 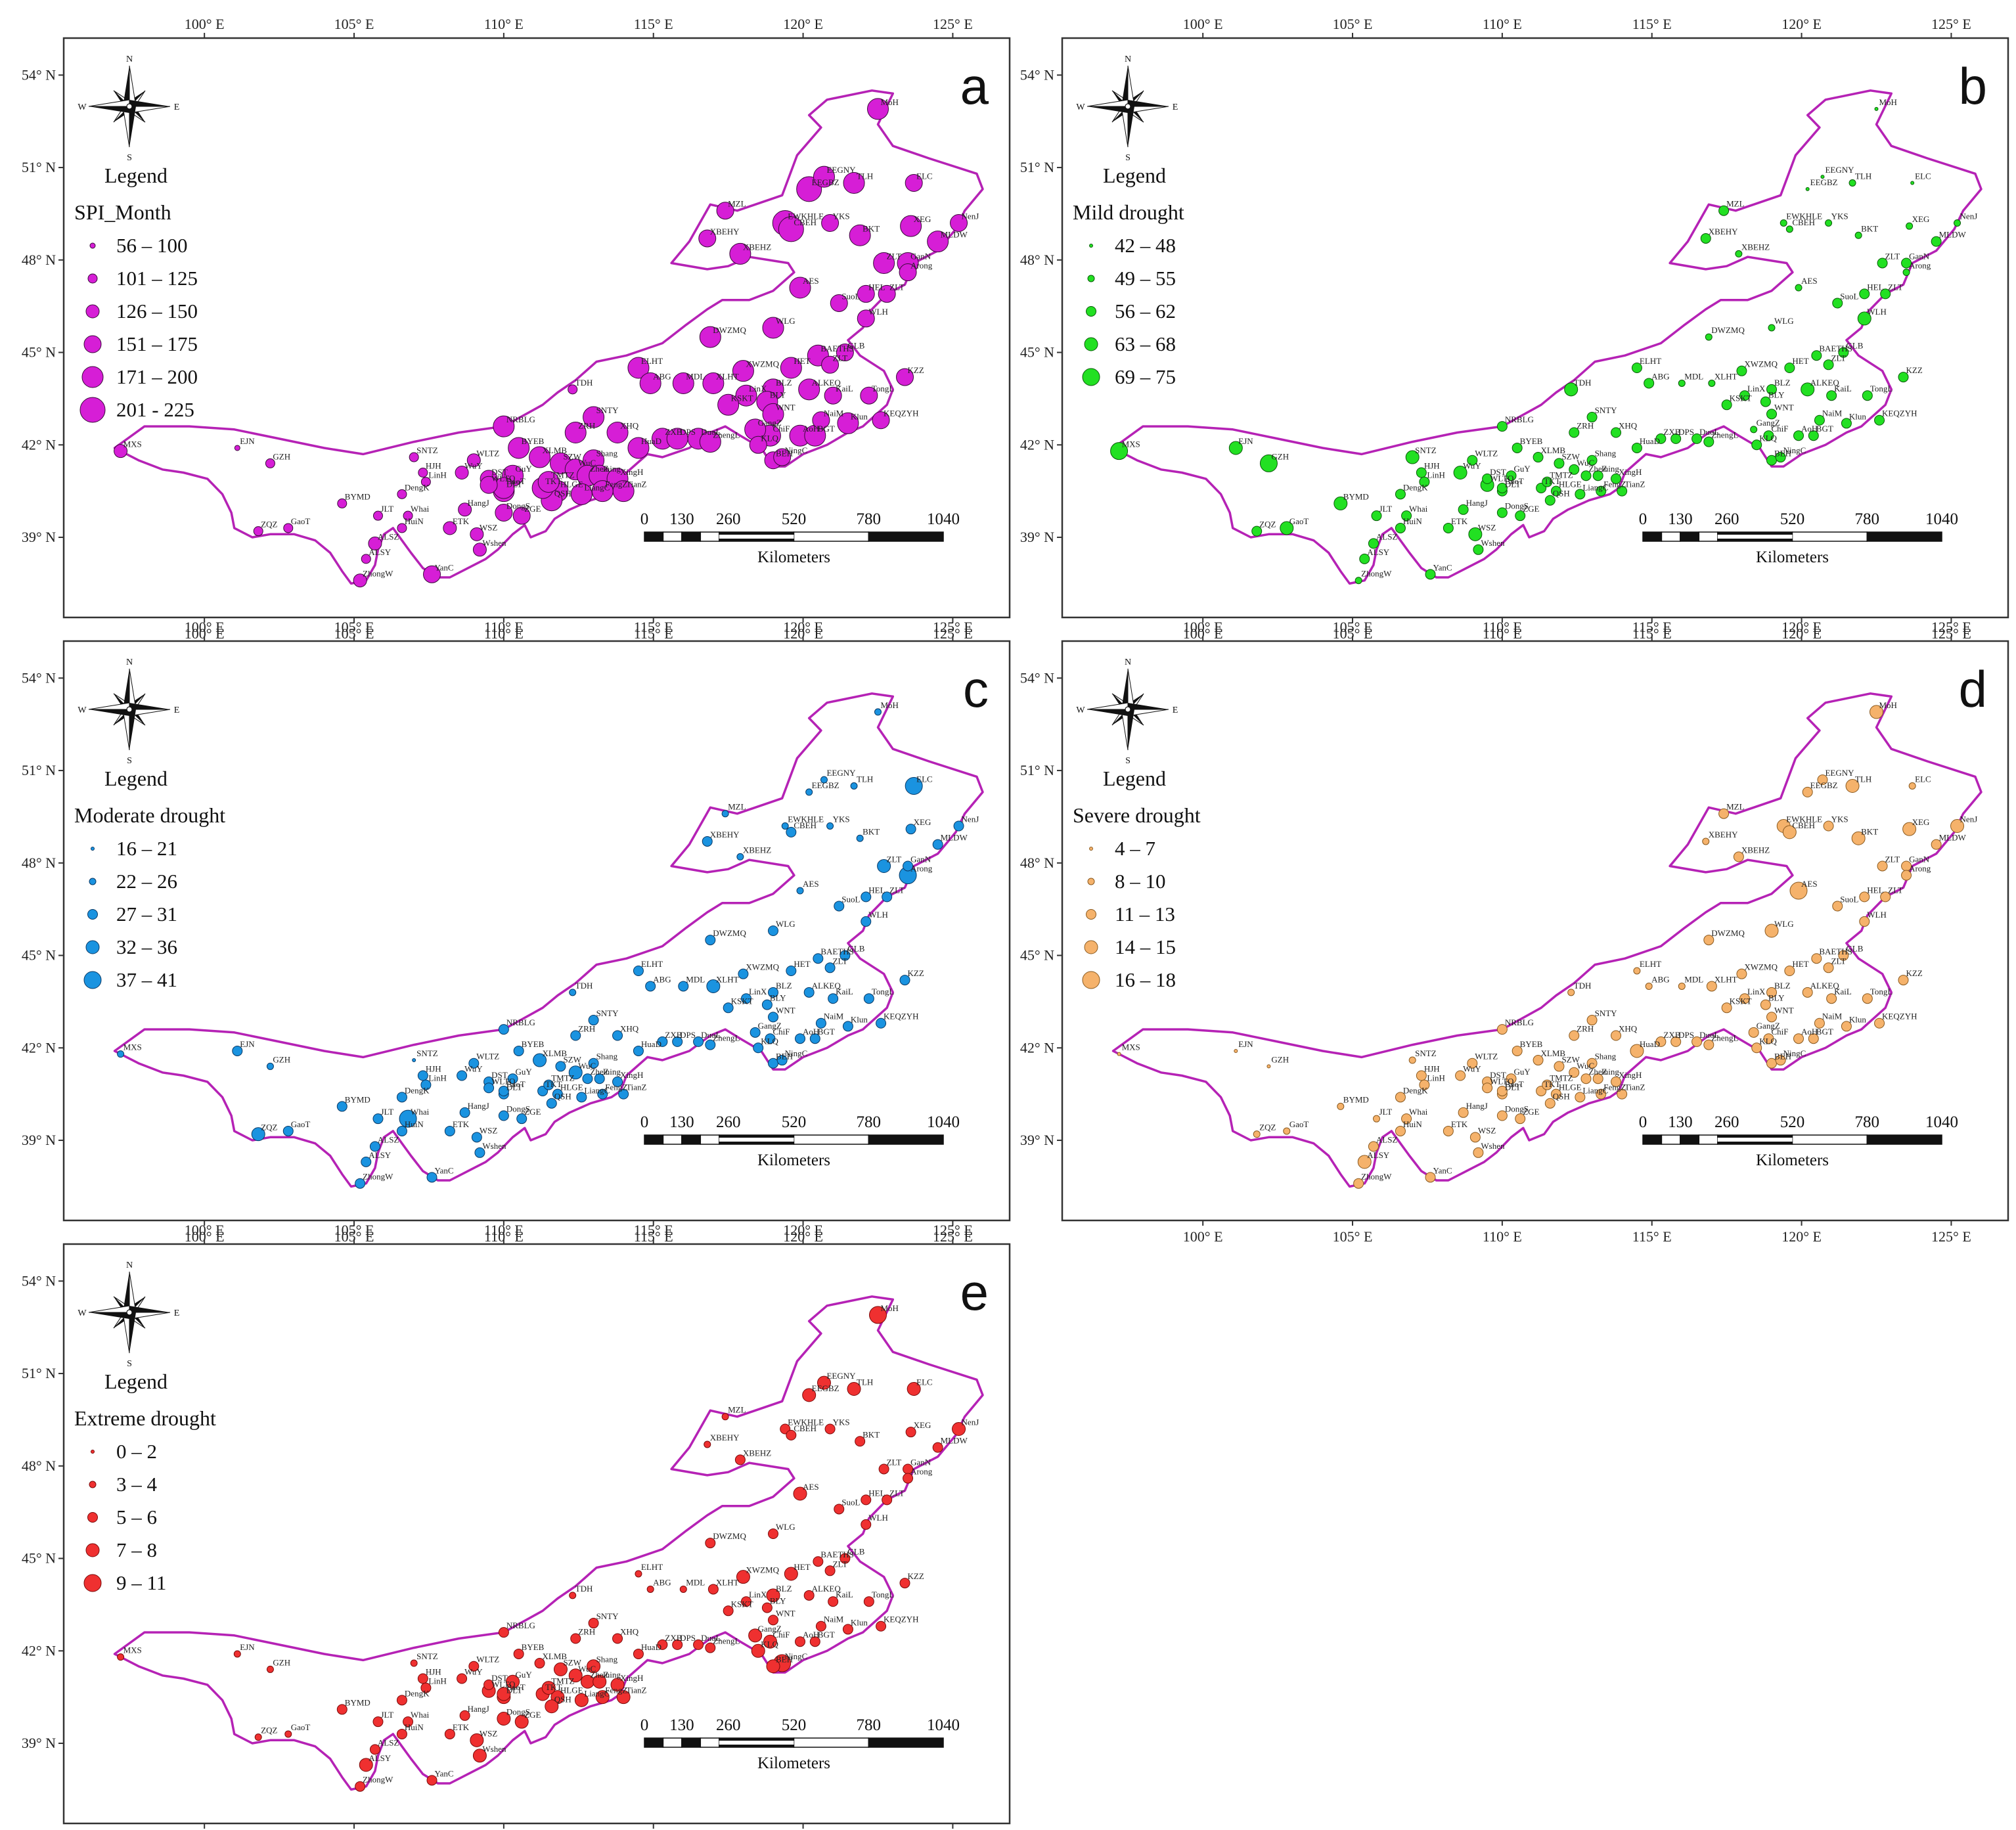 I want to click on inner-mongolia-boundary, so click(x=548, y=1543).